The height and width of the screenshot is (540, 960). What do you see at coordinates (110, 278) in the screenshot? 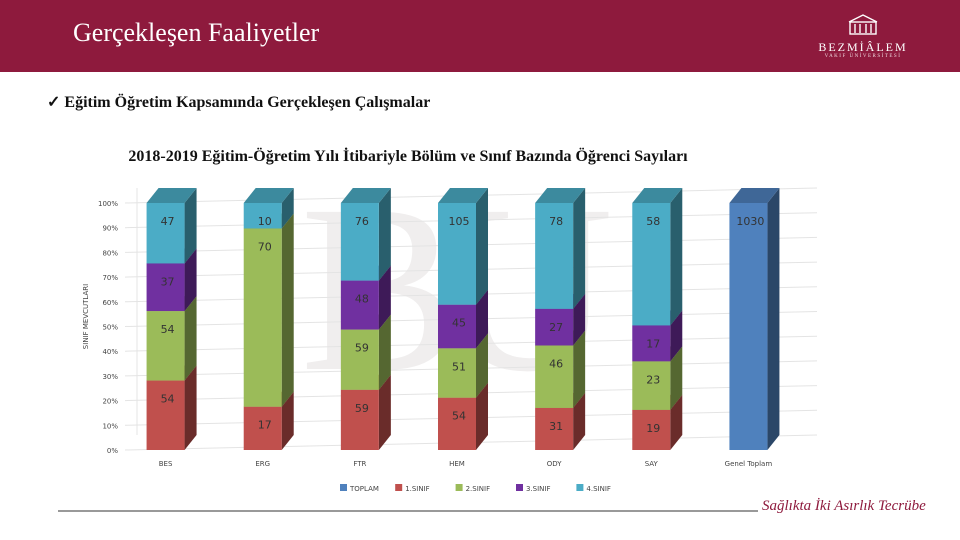
I see `y-tick-label: 70%` at bounding box center [110, 278].